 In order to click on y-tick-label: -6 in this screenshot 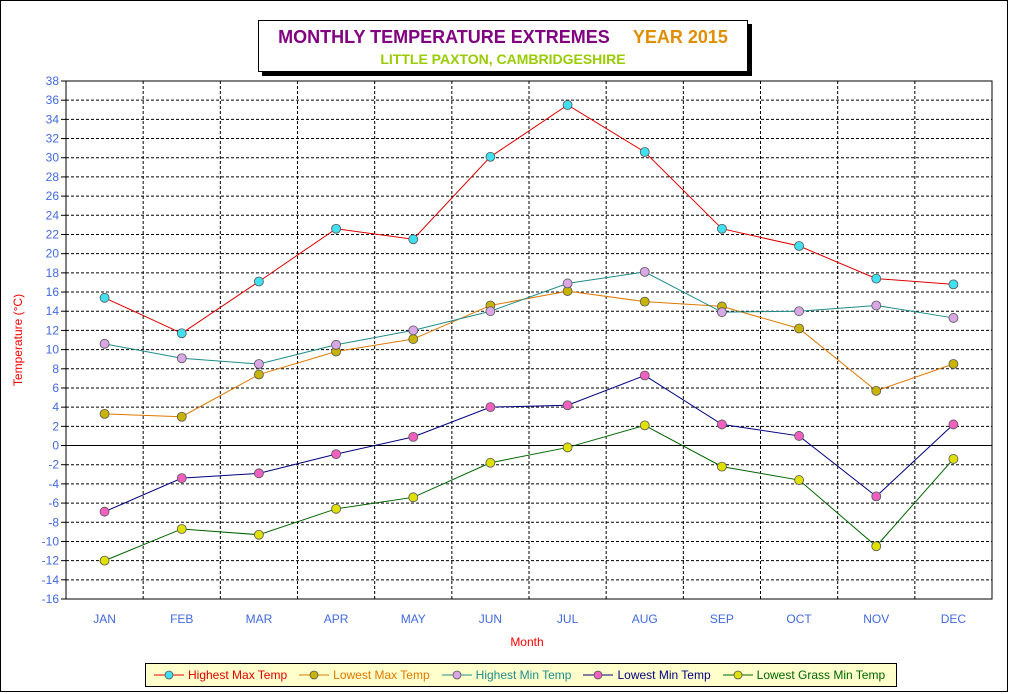, I will do `click(53, 503)`.